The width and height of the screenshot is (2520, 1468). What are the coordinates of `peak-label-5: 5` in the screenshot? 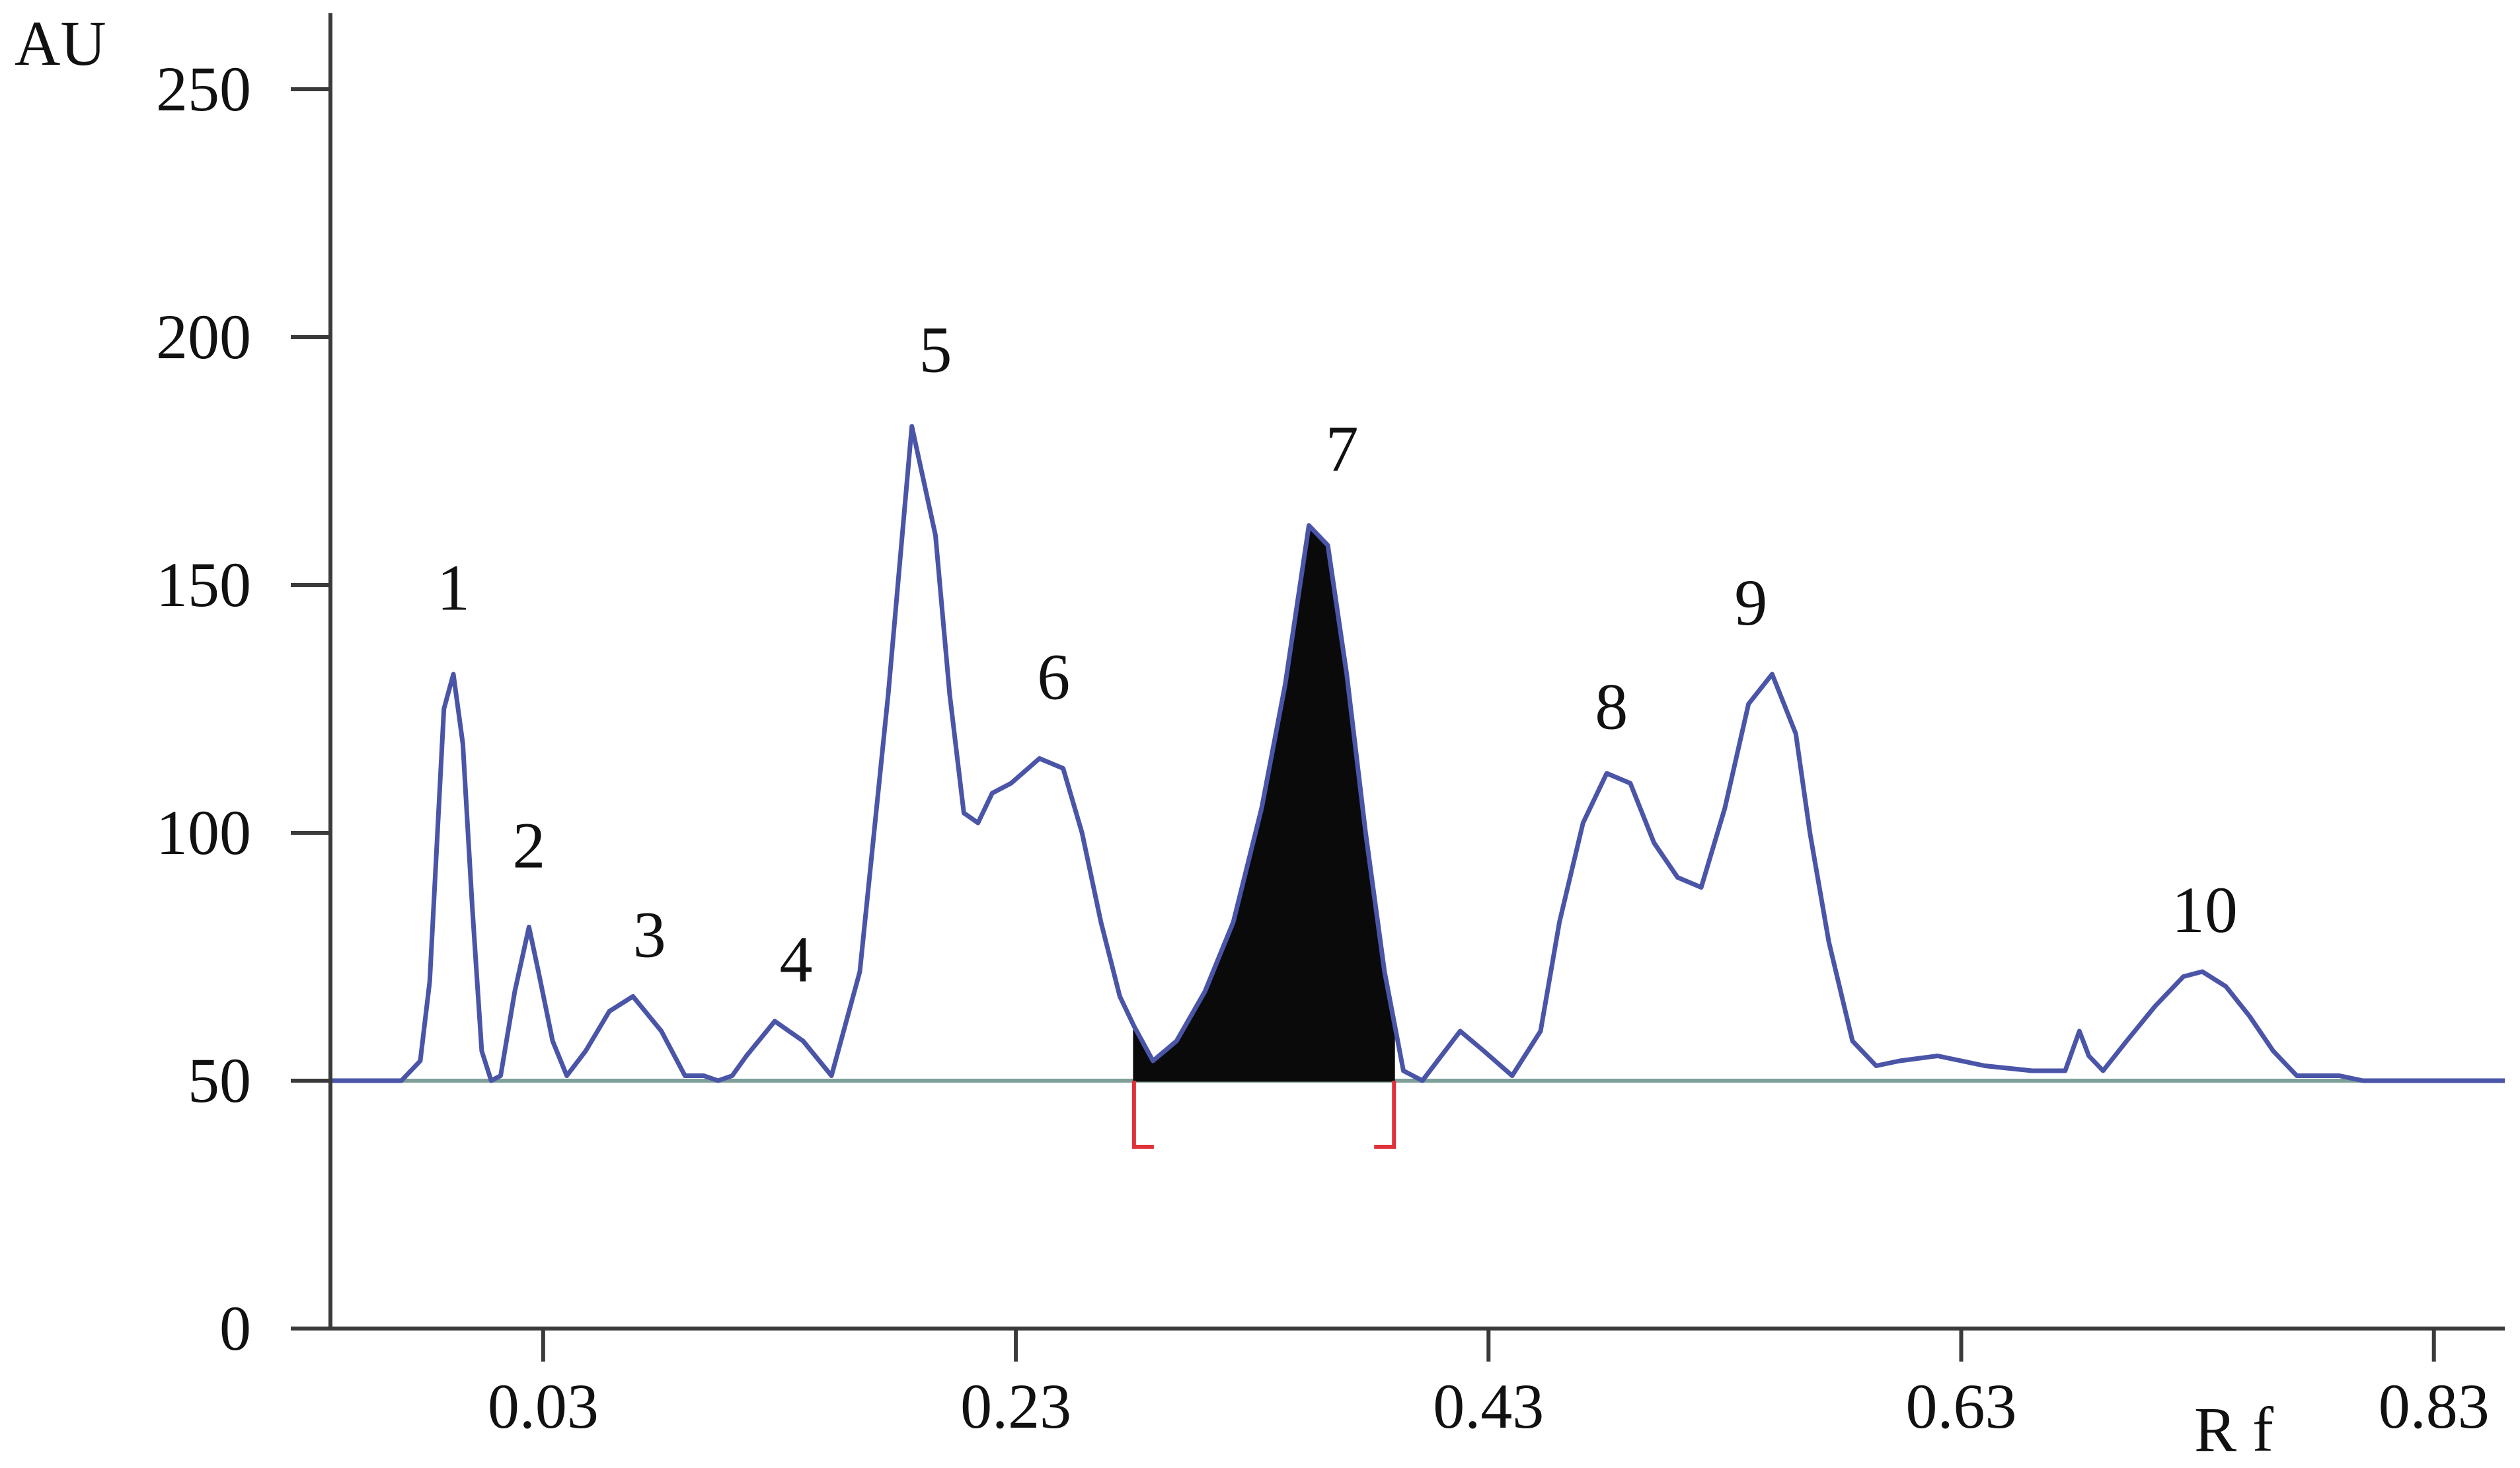 It's located at (935, 350).